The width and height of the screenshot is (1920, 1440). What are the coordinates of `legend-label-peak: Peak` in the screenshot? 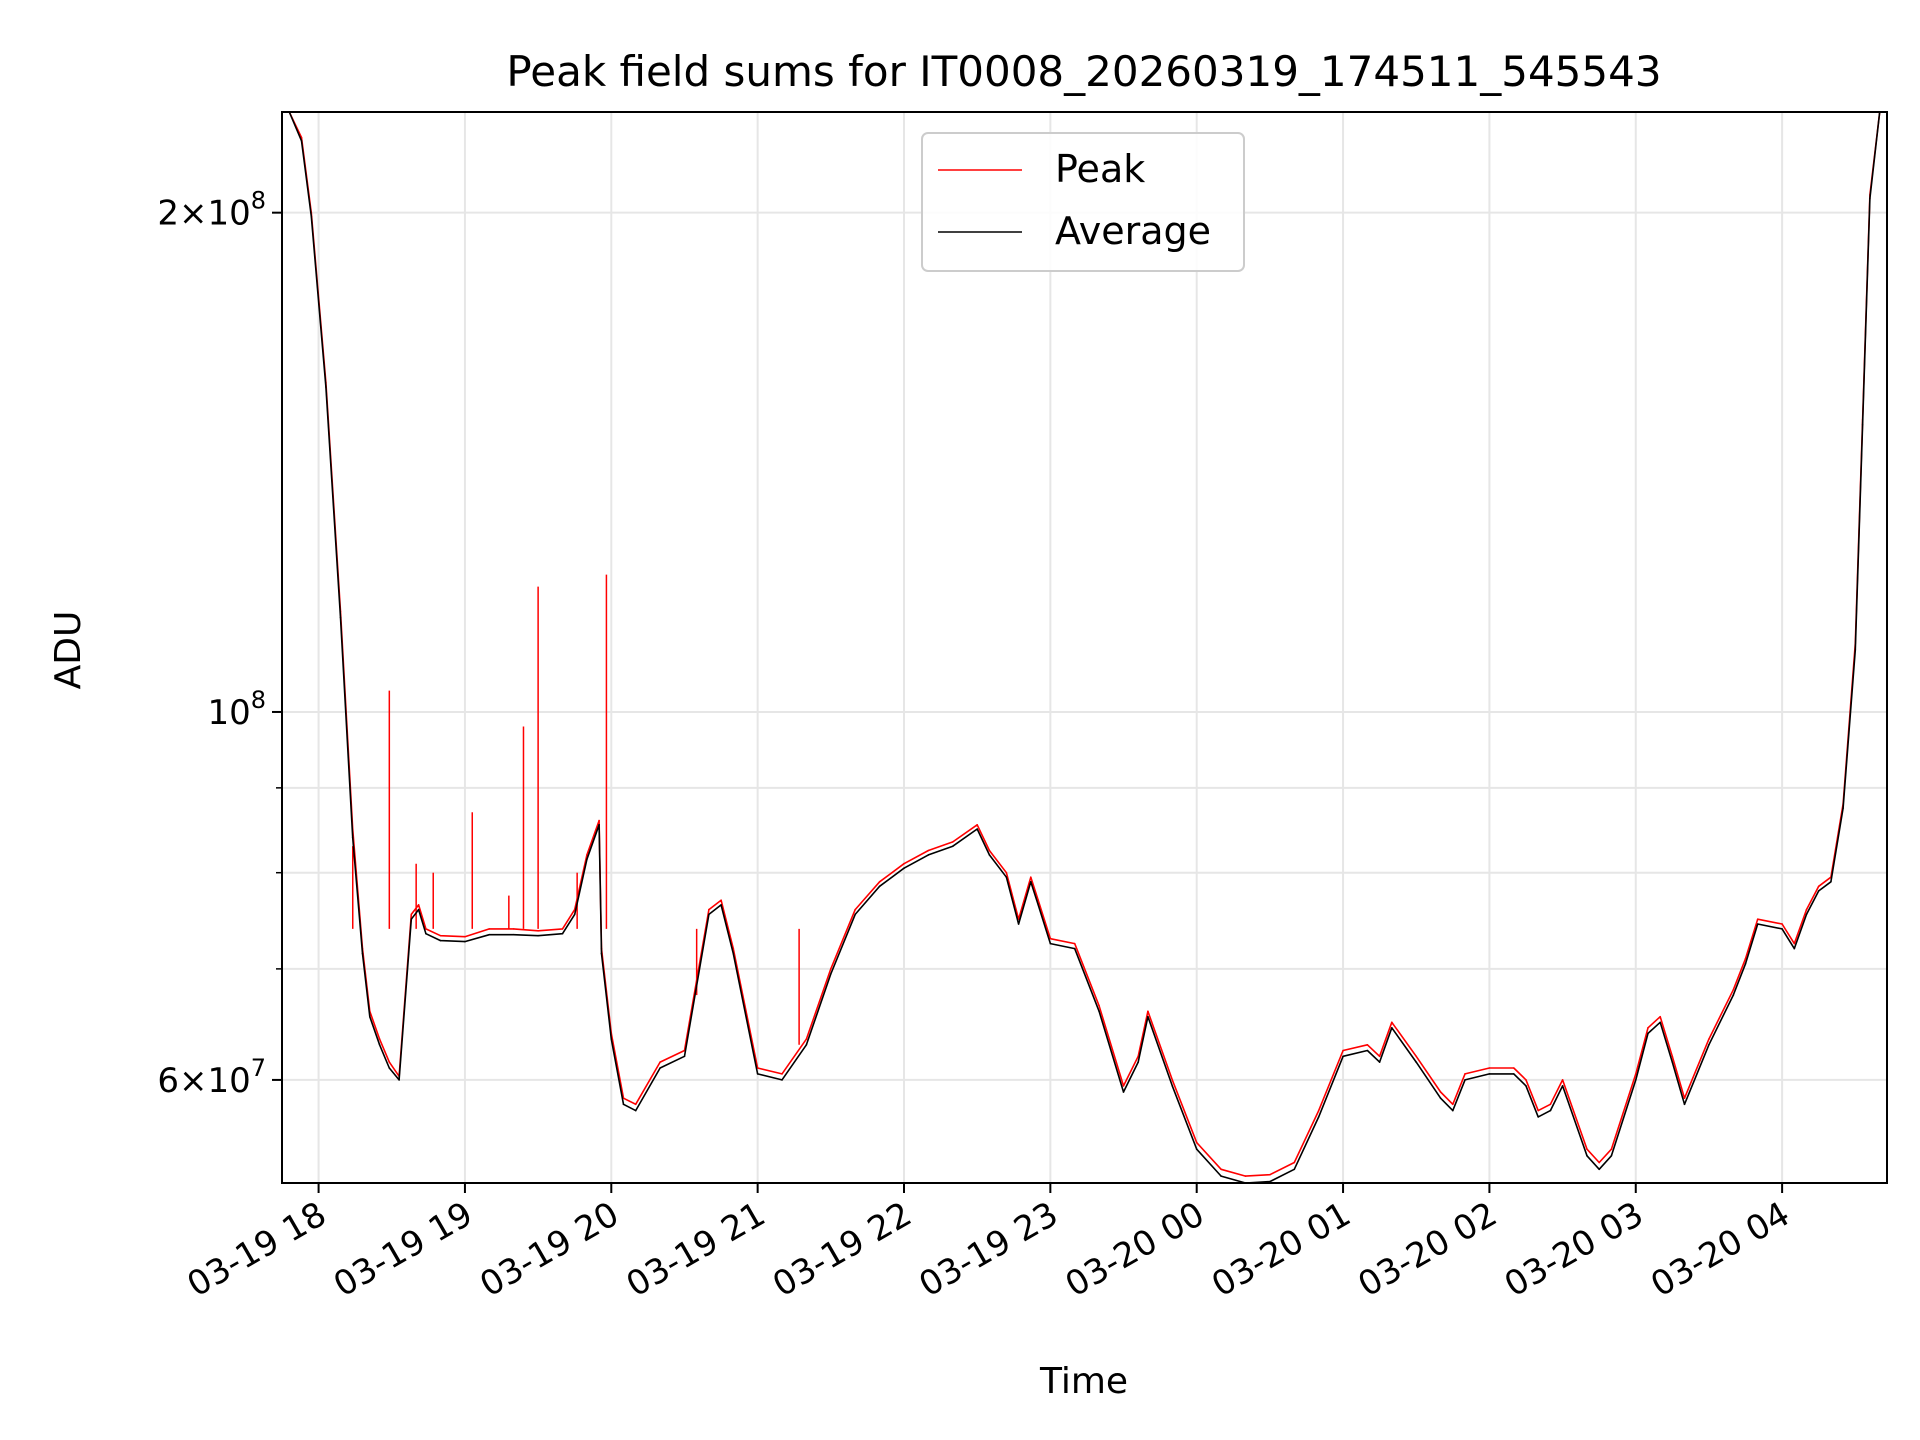 It's located at (1100, 169).